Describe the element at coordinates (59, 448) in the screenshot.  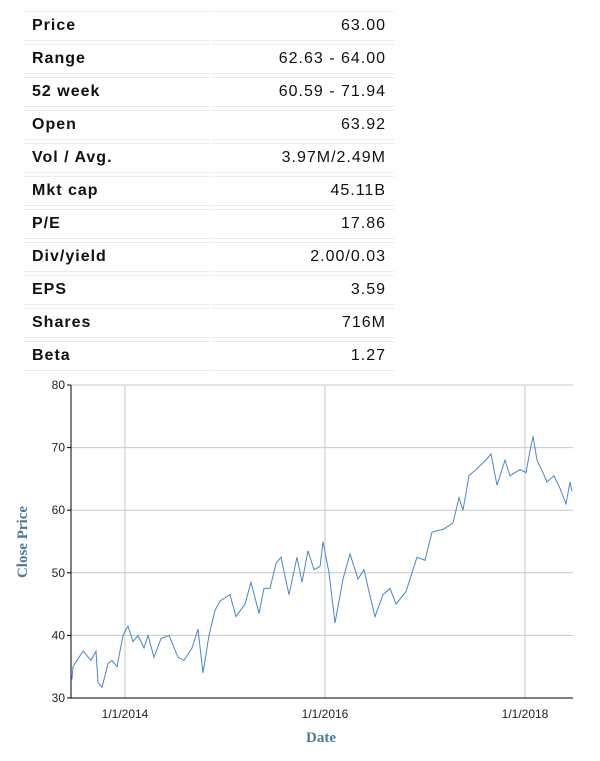
I see `y-tick-label: 70` at that location.